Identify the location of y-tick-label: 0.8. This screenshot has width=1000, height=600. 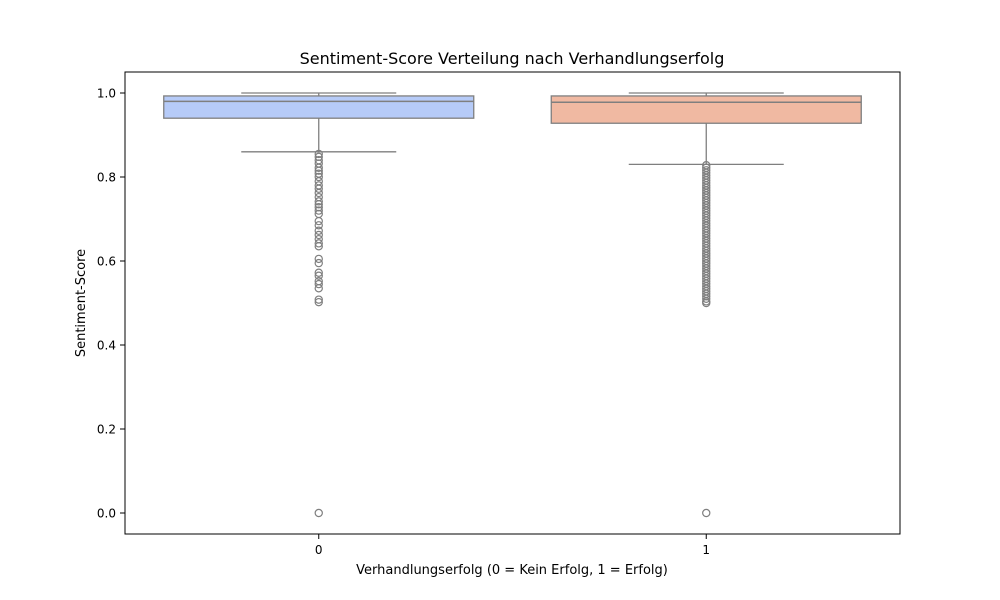
(106, 178).